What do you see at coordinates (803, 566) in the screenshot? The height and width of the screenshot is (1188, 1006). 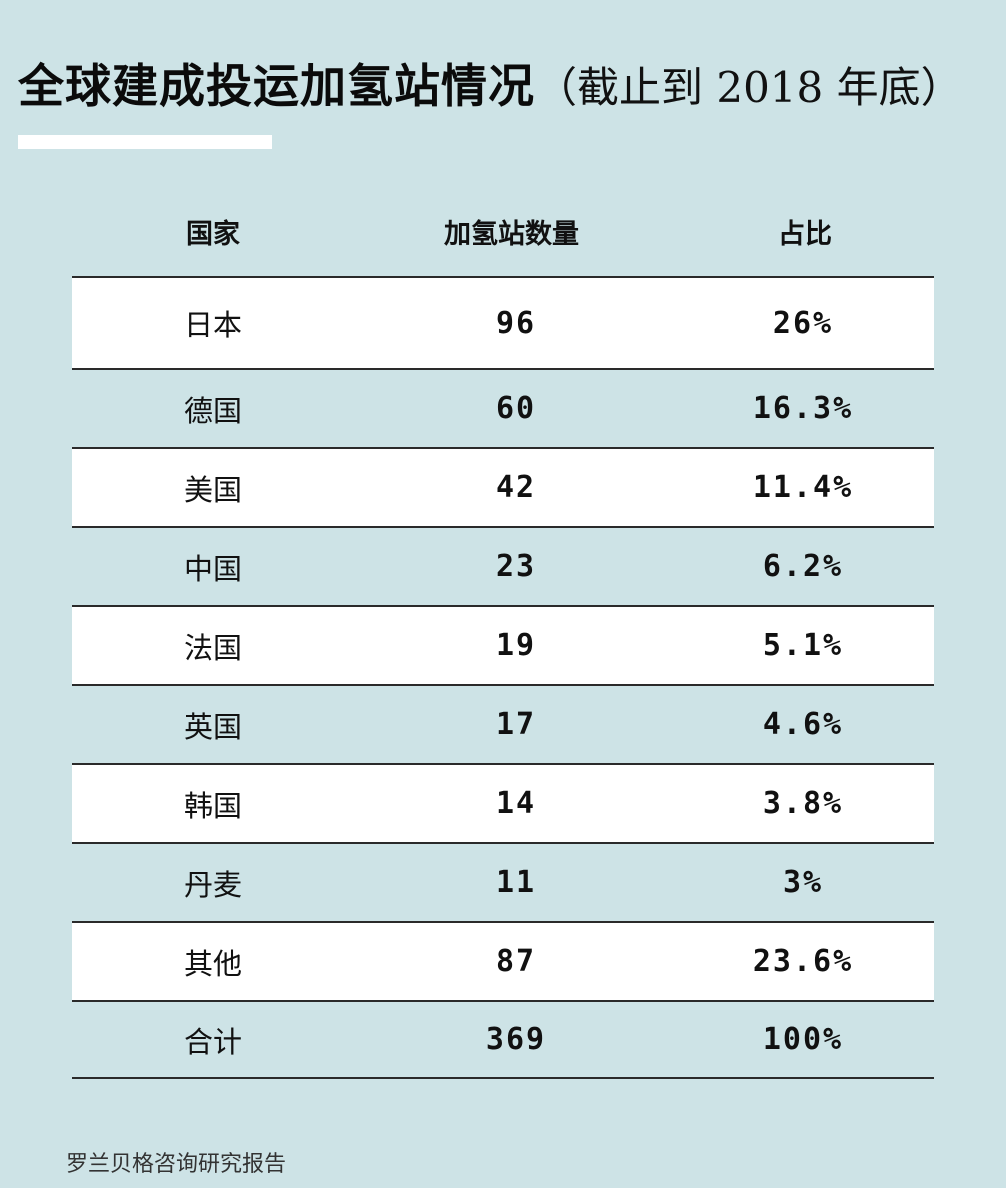 I see `cell-share: 6.2%` at bounding box center [803, 566].